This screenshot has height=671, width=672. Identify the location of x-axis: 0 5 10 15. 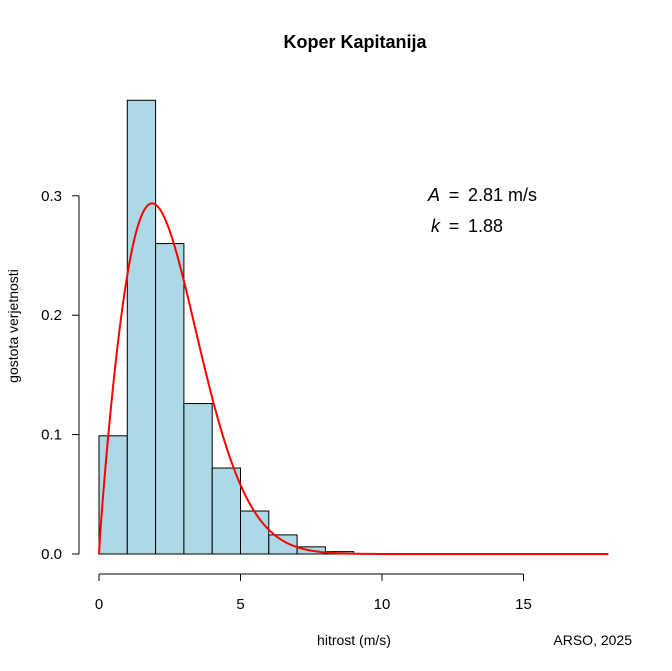
(313, 593).